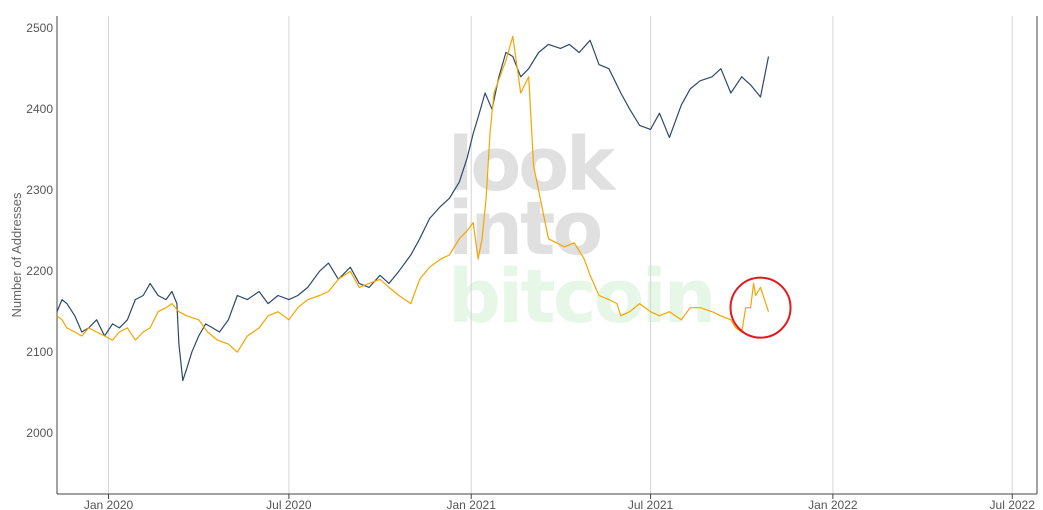 This screenshot has height=510, width=1043. What do you see at coordinates (582, 231) in the screenshot?
I see `watermark: look into bitcoin` at bounding box center [582, 231].